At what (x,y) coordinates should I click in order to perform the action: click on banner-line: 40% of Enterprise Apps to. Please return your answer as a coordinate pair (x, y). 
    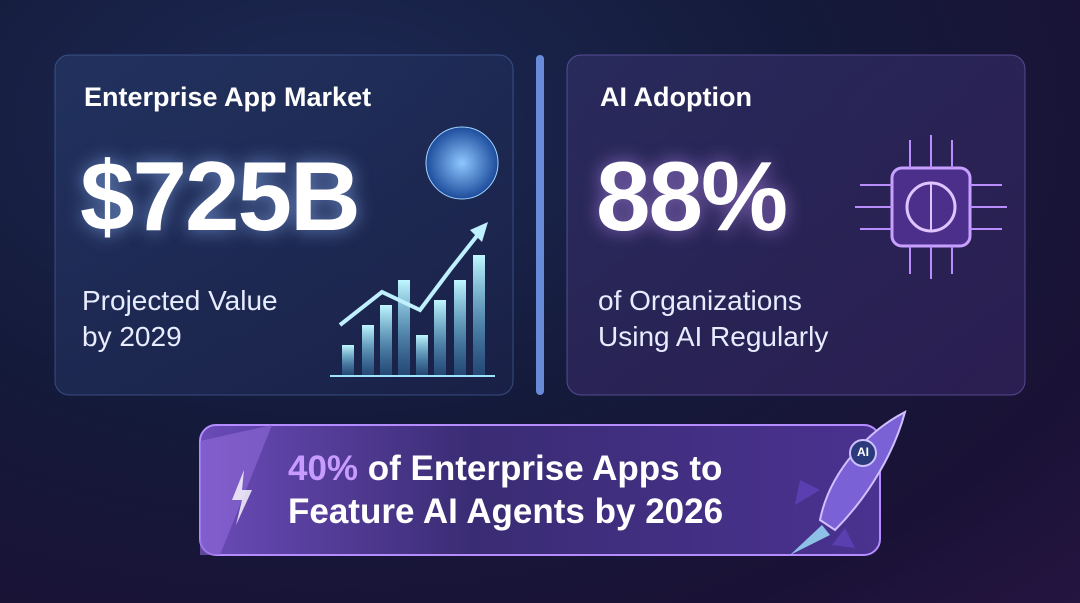
    Looking at the image, I should click on (505, 469).